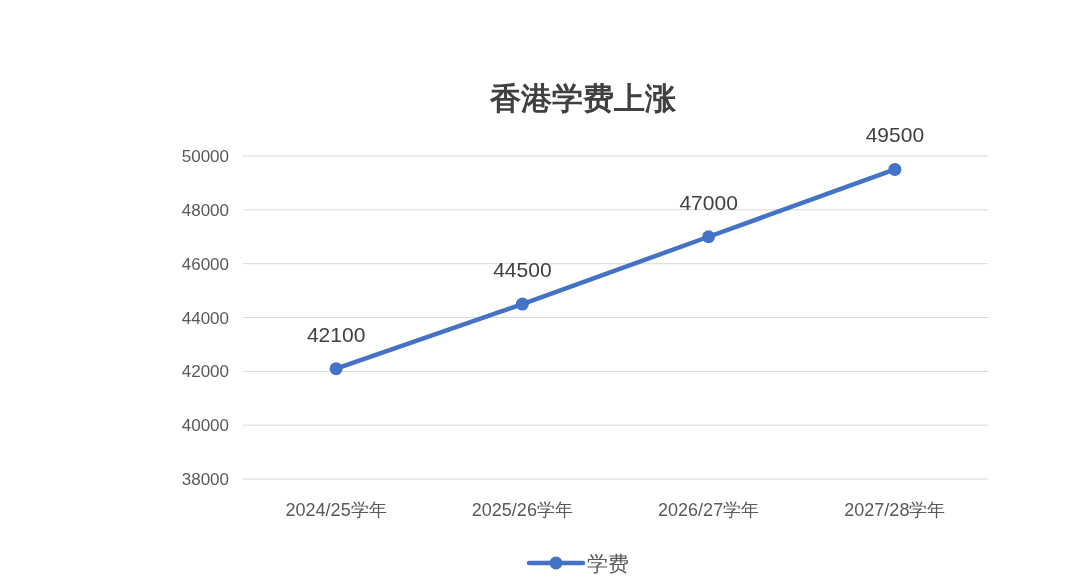 The height and width of the screenshot is (583, 1080). Describe the element at coordinates (205, 479) in the screenshot. I see `y-tick-label: 38000` at that location.